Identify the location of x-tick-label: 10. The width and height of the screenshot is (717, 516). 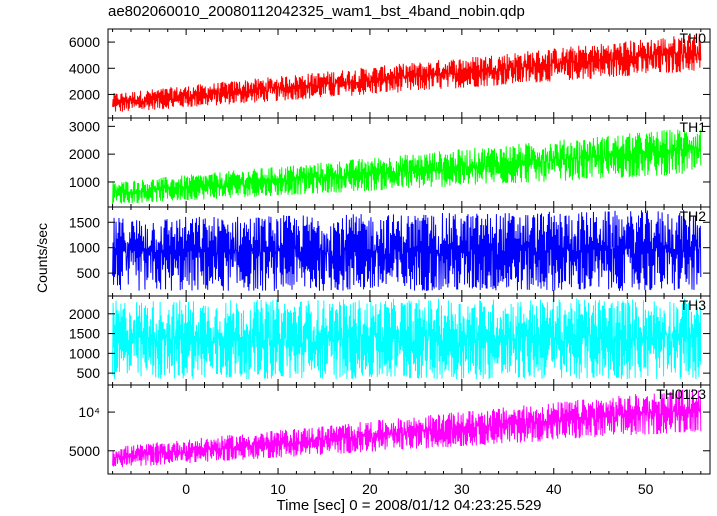
(278, 489).